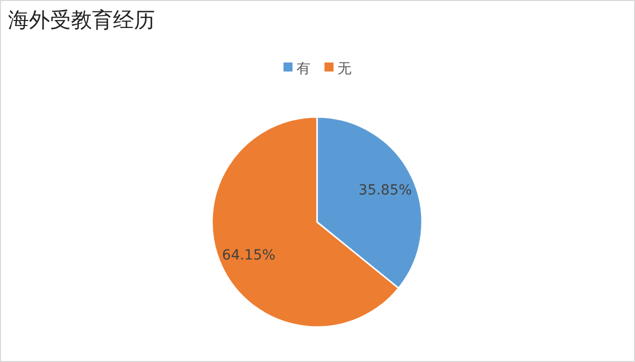 This screenshot has height=362, width=635. I want to click on legend-label: 有, so click(303, 69).